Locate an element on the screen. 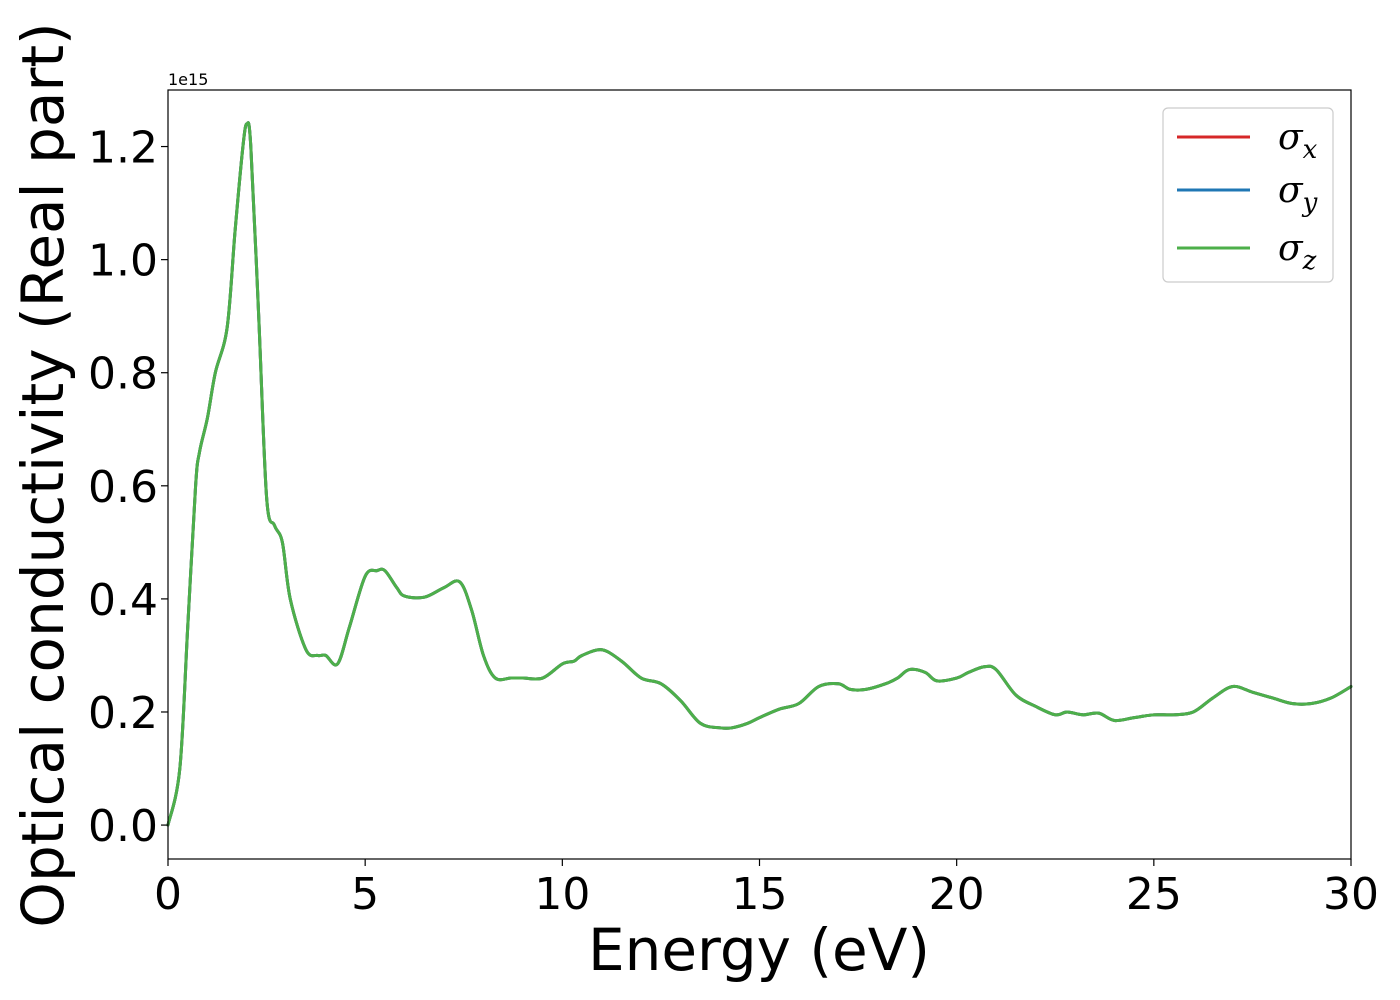 The image size is (1400, 1000). x-tick-label: 10 is located at coordinates (562, 894).